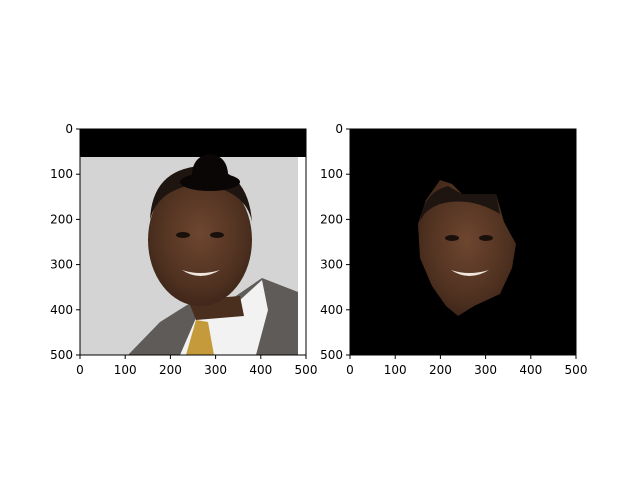 This screenshot has height=480, width=640. What do you see at coordinates (217, 235) in the screenshot?
I see `right-eye` at bounding box center [217, 235].